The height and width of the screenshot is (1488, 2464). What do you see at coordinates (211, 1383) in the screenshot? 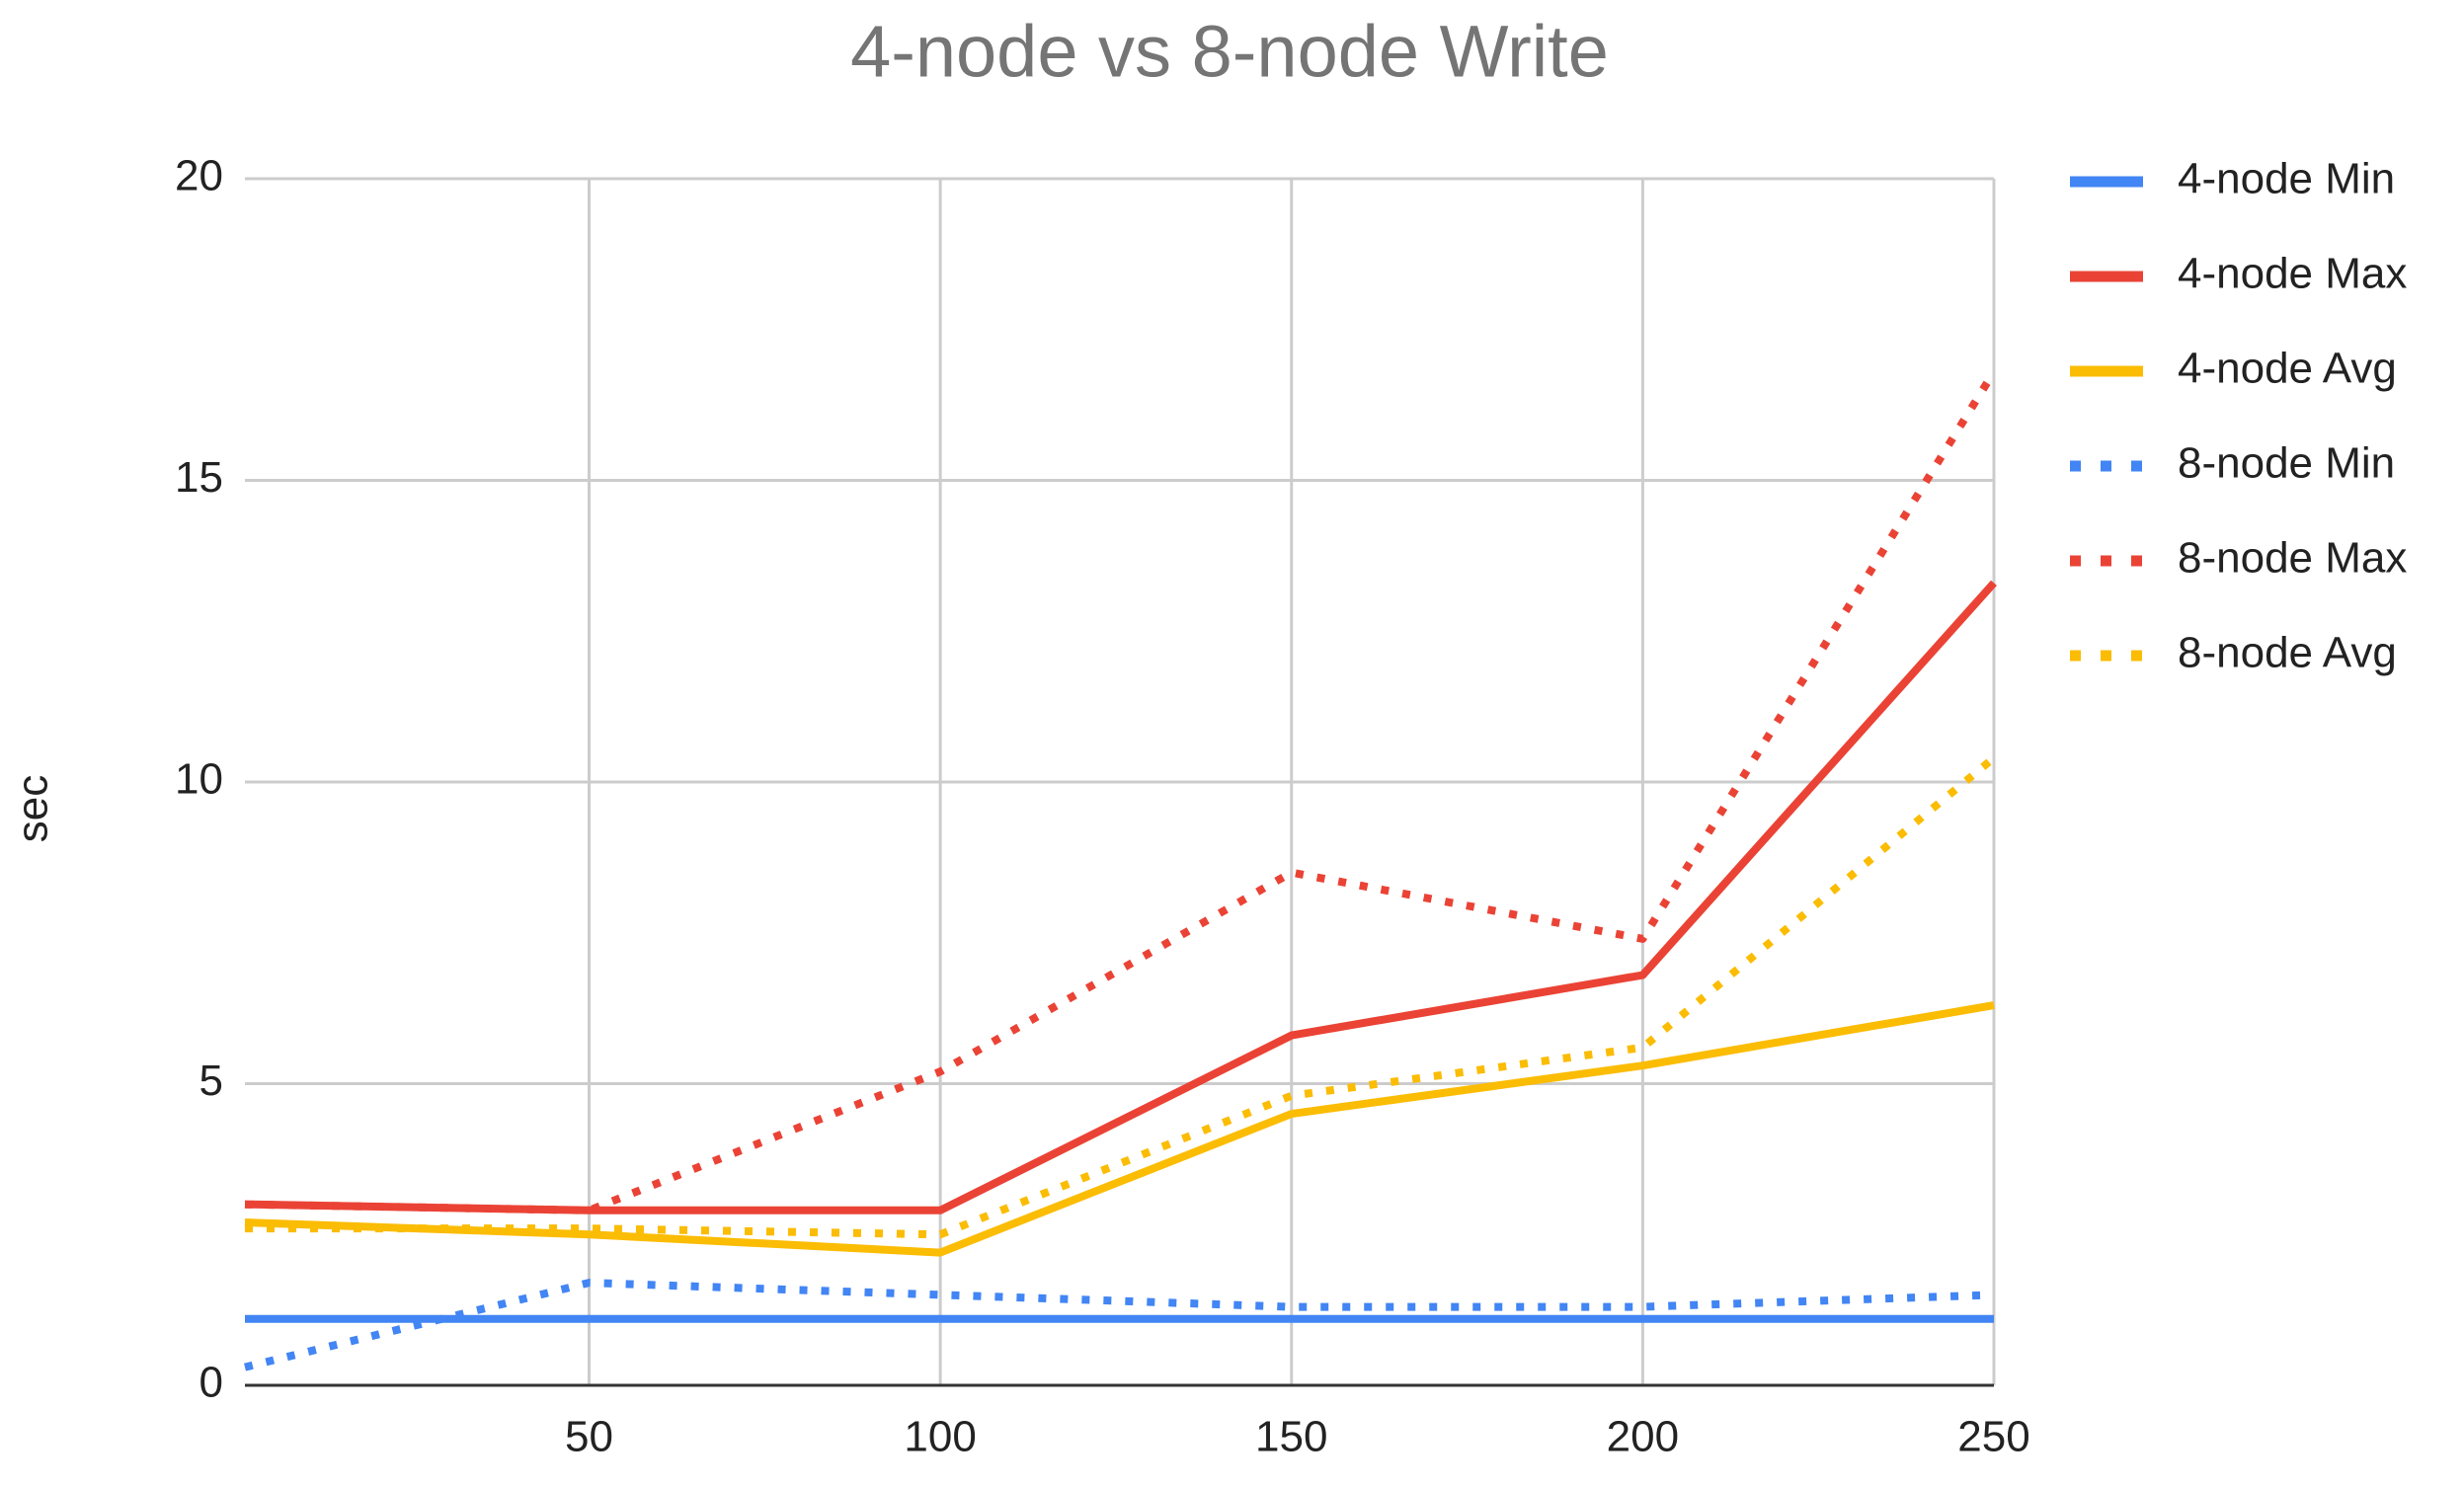
I see `y-tick-label: 0` at bounding box center [211, 1383].